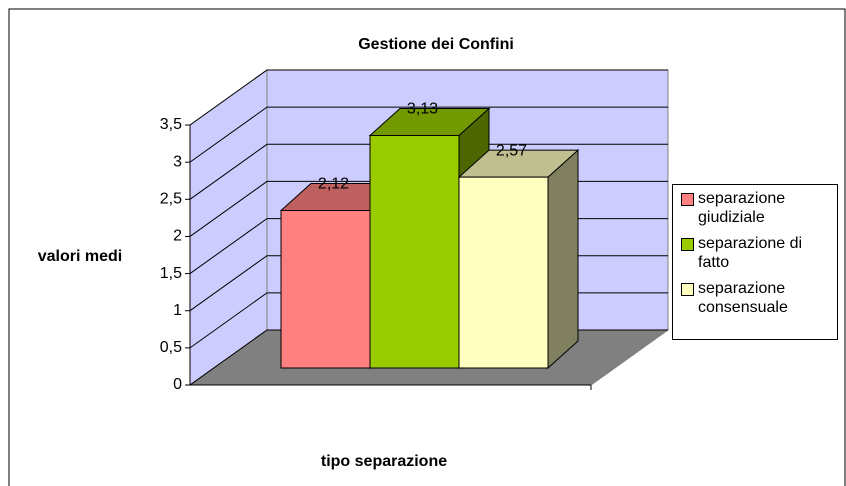  I want to click on legend-item: separazione di fatto, so click(758, 253).